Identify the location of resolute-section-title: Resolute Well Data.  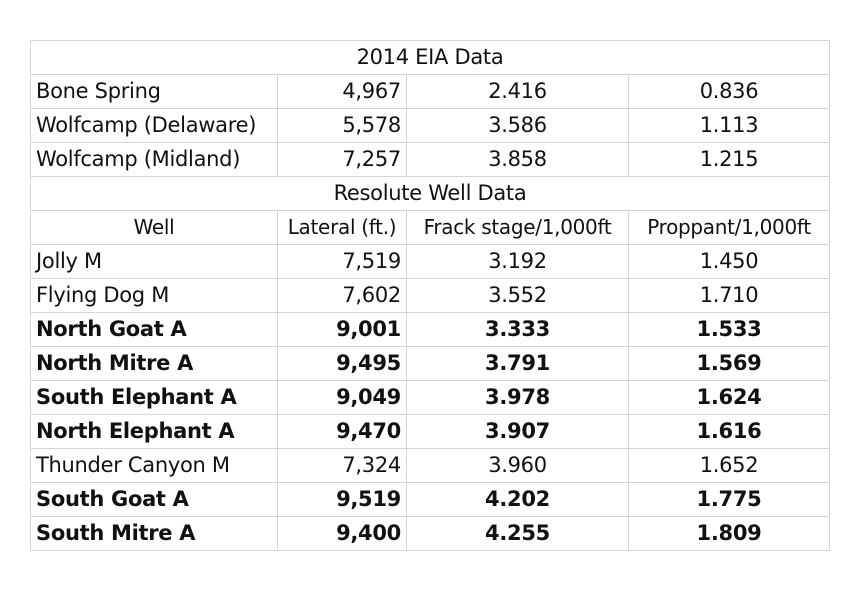
(430, 193).